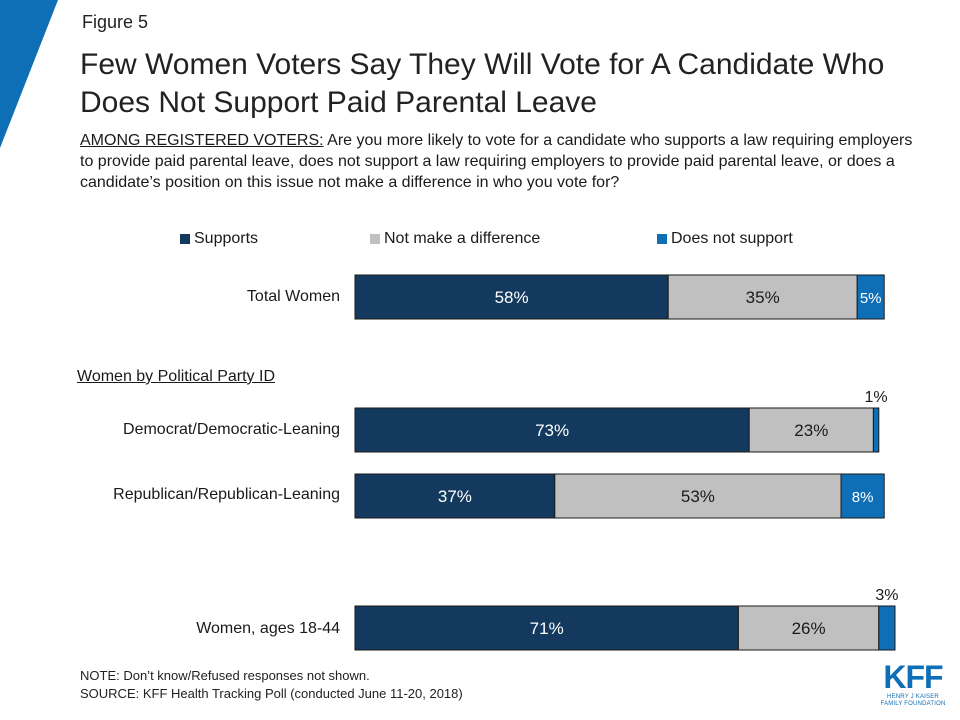  I want to click on legend-item-does-not-support: Does not support, so click(725, 239).